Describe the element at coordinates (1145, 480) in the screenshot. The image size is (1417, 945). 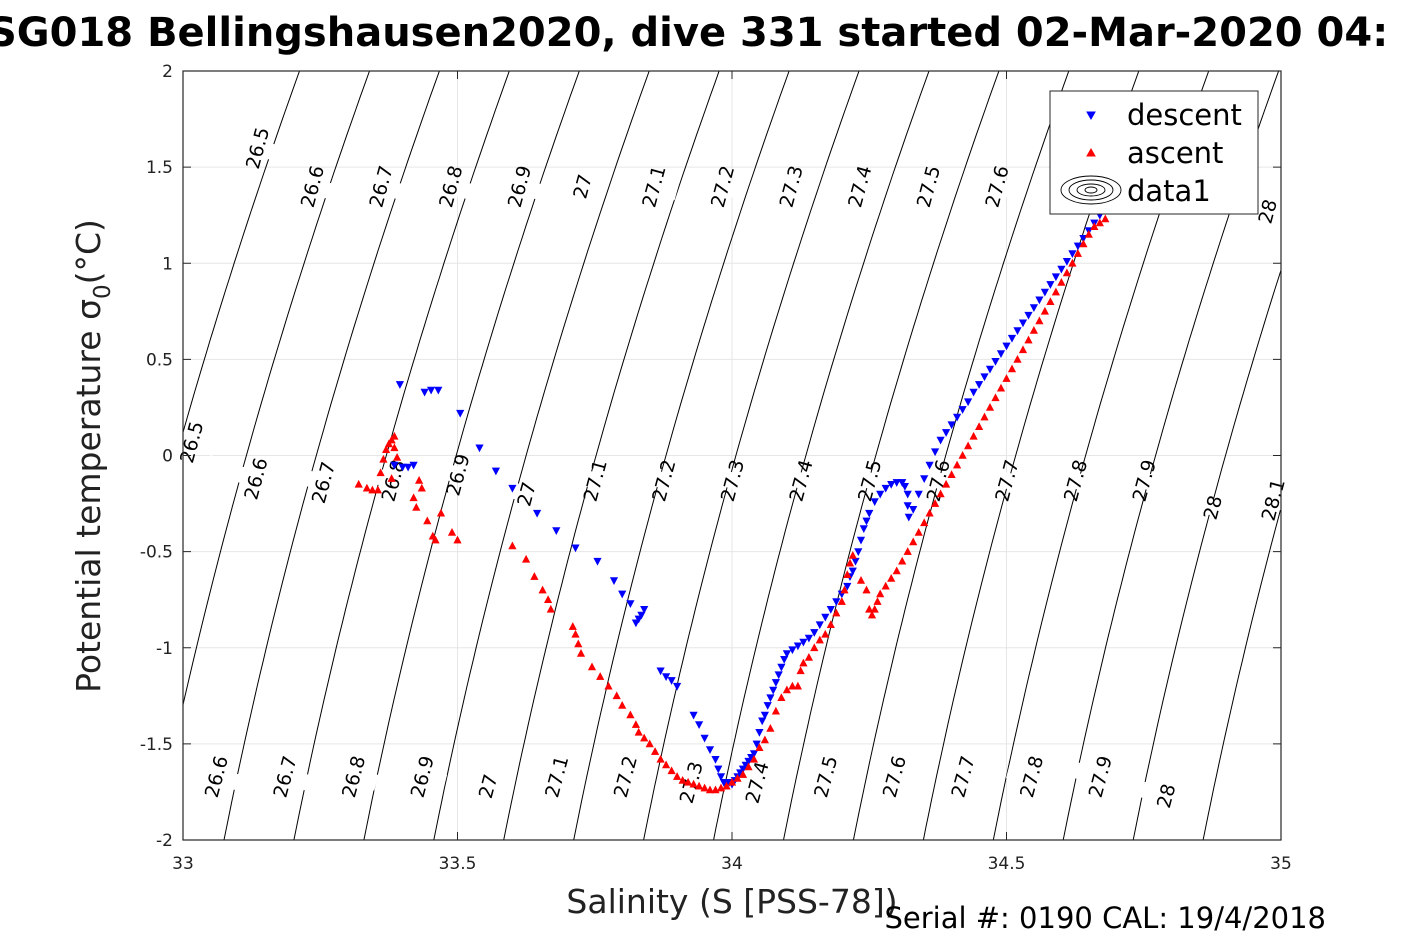
I see `contour-label: 27.9` at that location.